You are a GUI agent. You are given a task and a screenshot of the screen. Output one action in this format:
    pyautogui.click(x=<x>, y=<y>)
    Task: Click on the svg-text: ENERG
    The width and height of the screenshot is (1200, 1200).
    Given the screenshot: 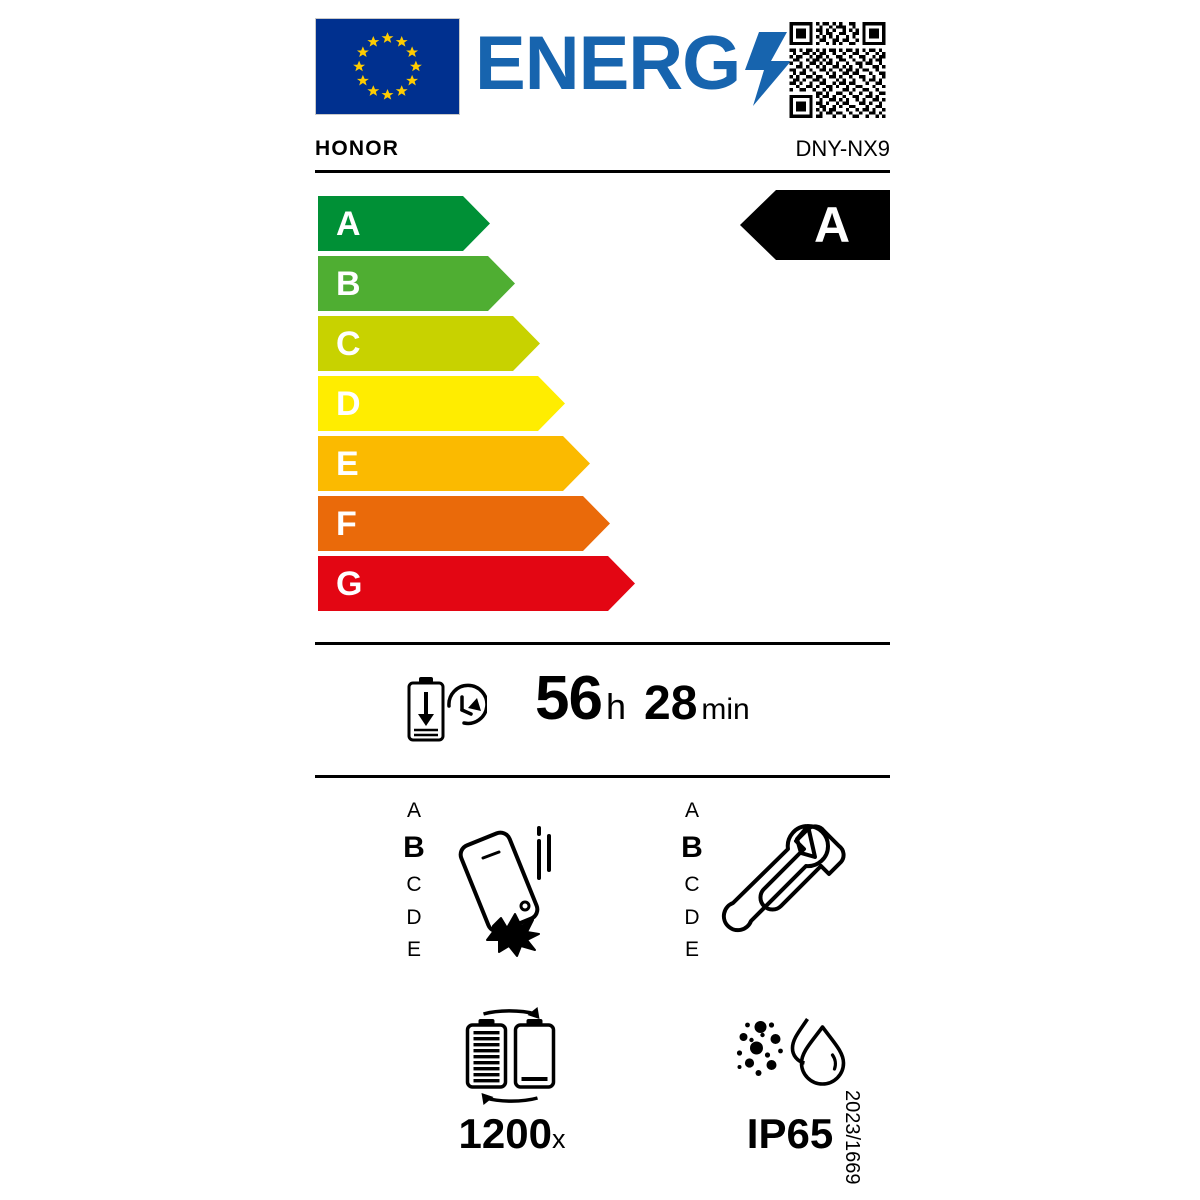 What is the action you would take?
    pyautogui.click(x=607, y=66)
    